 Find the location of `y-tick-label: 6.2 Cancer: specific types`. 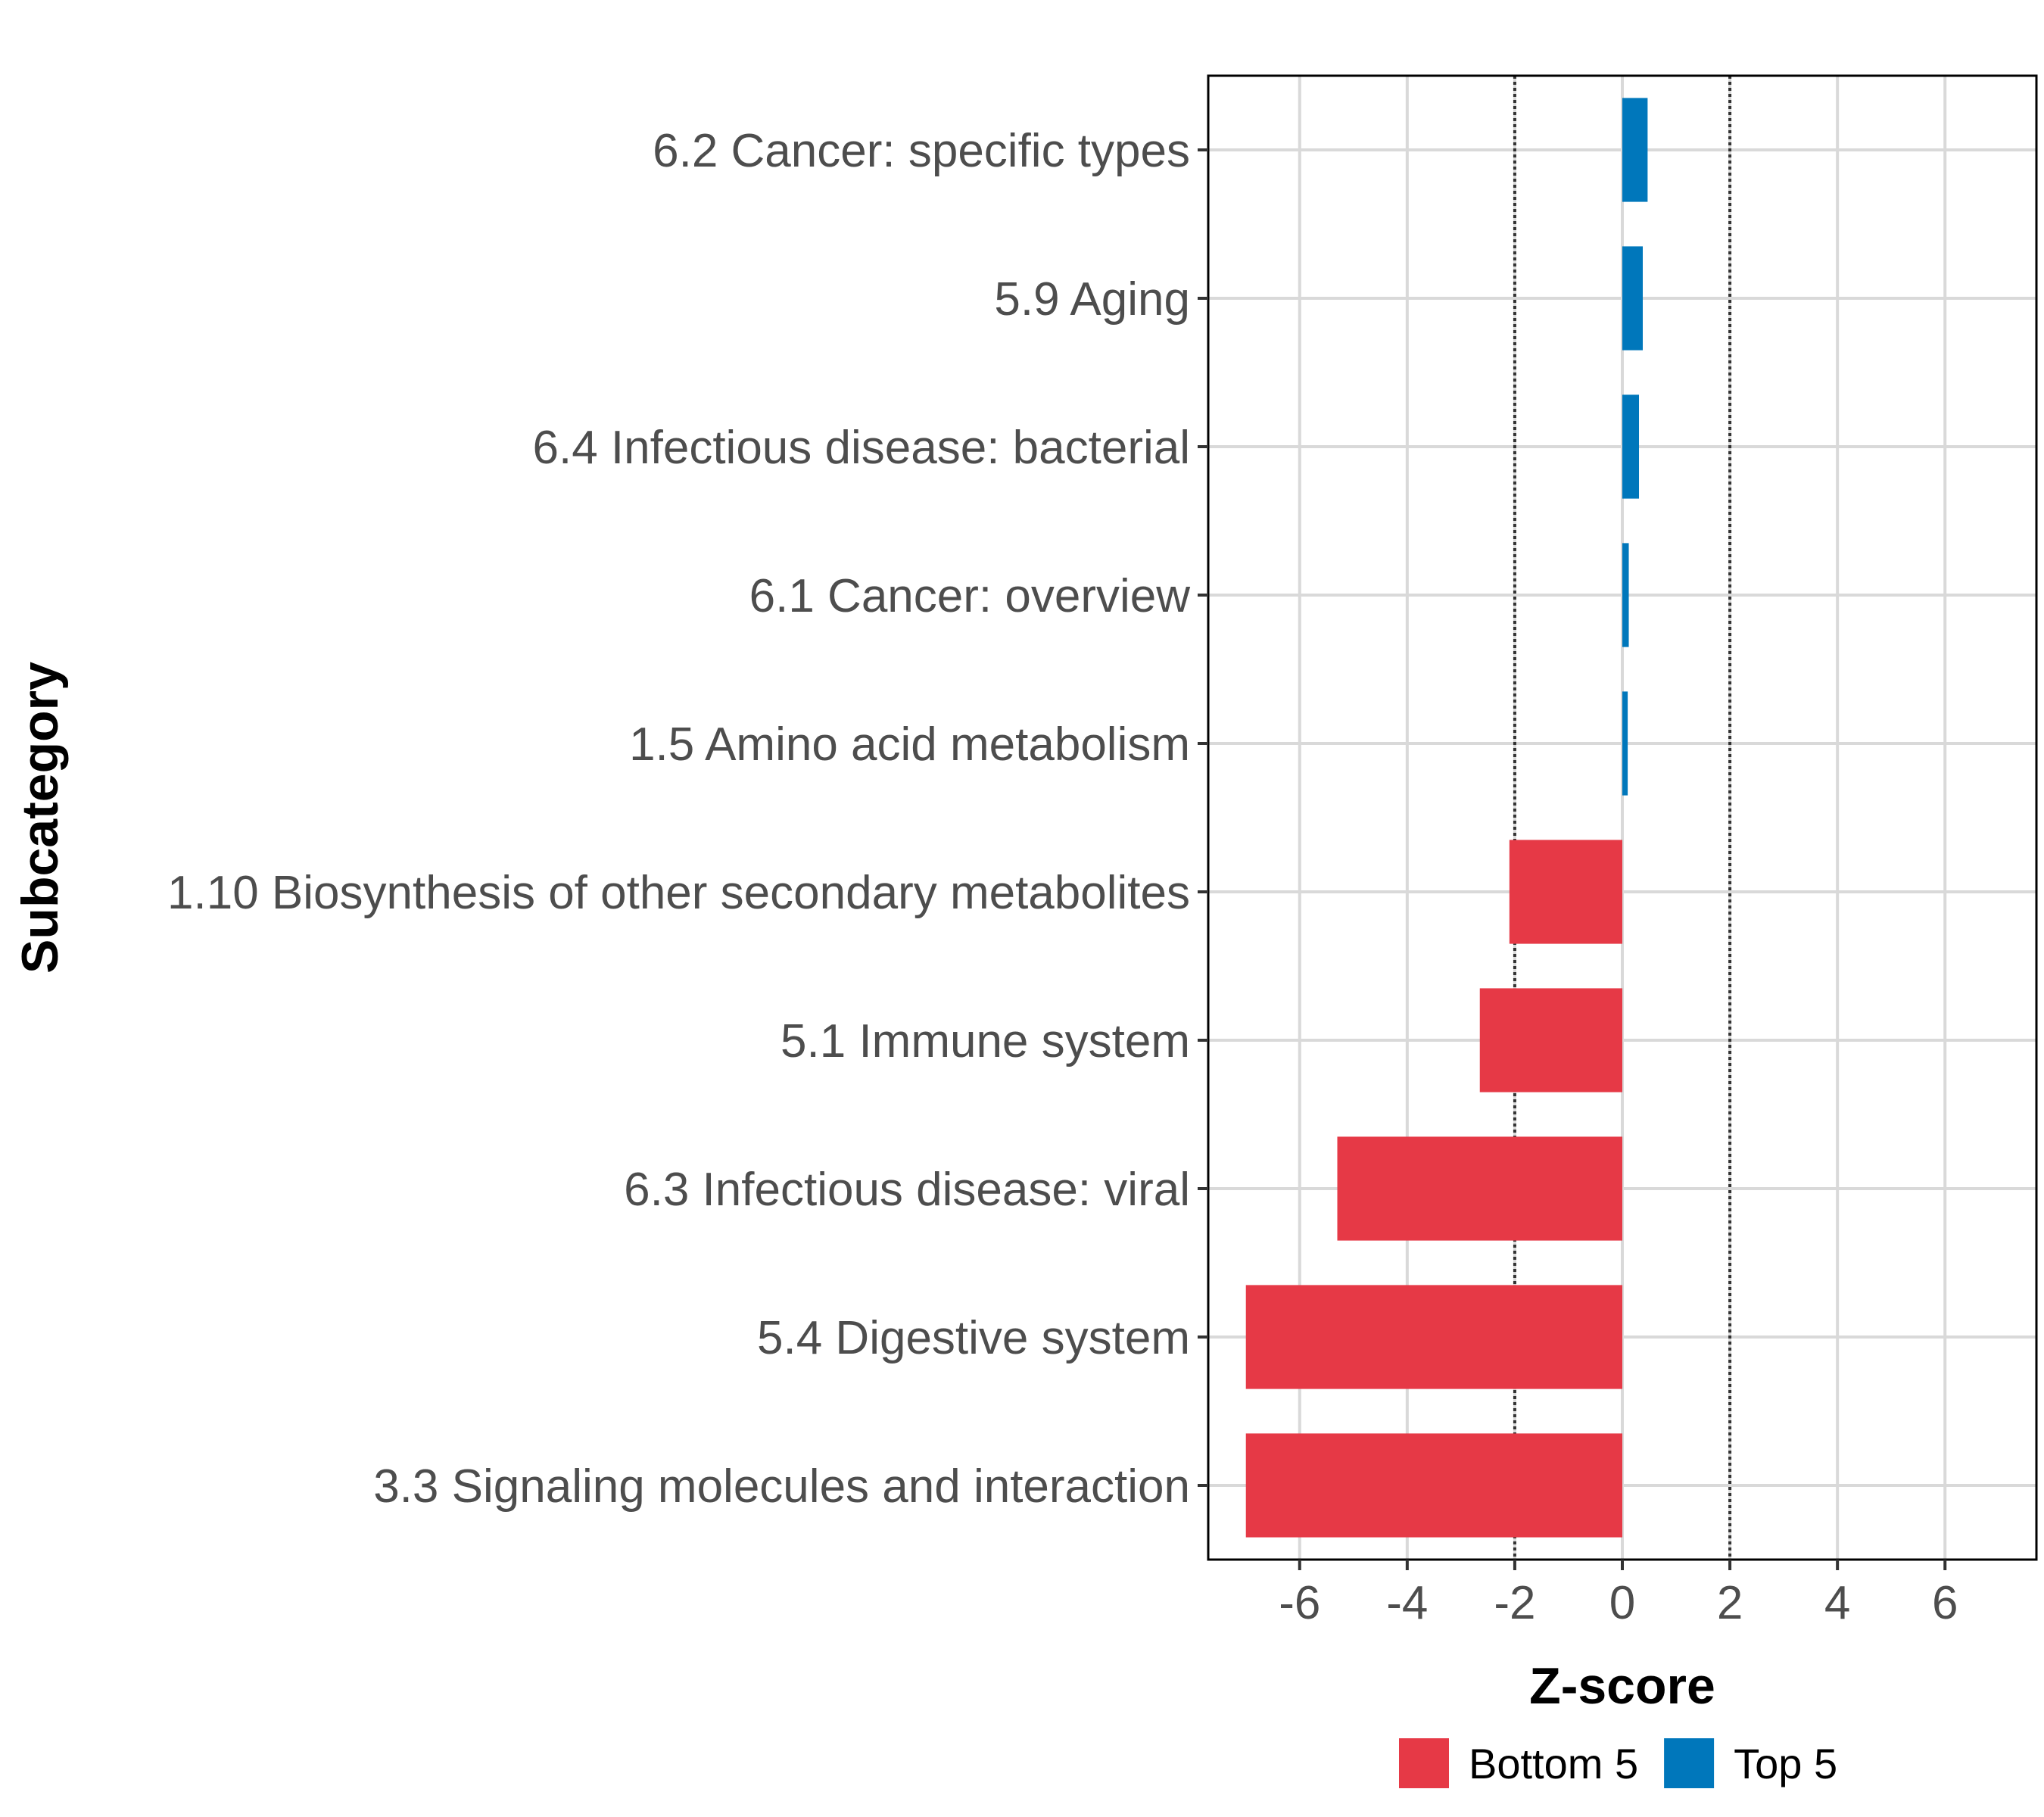

y-tick-label: 6.2 Cancer: specific types is located at coordinates (922, 151).